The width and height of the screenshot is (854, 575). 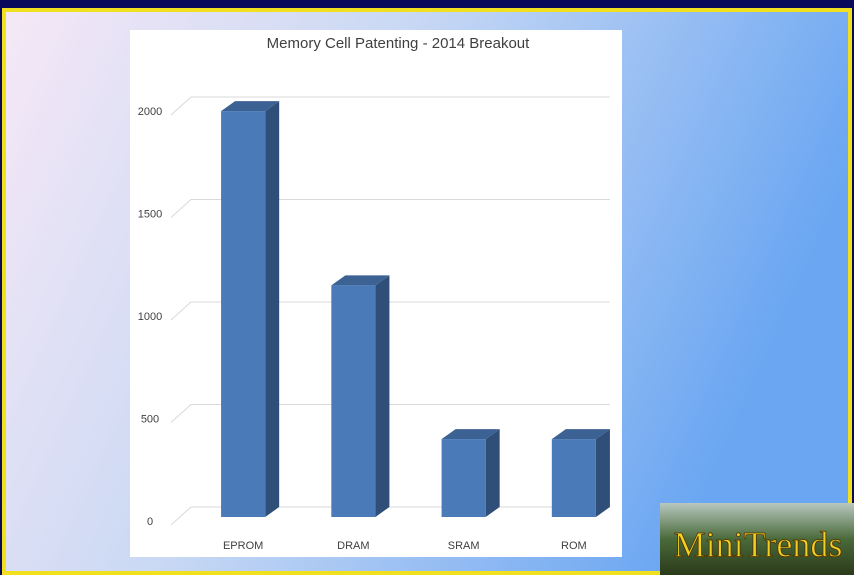 What do you see at coordinates (150, 419) in the screenshot?
I see `y-tick-label: 500` at bounding box center [150, 419].